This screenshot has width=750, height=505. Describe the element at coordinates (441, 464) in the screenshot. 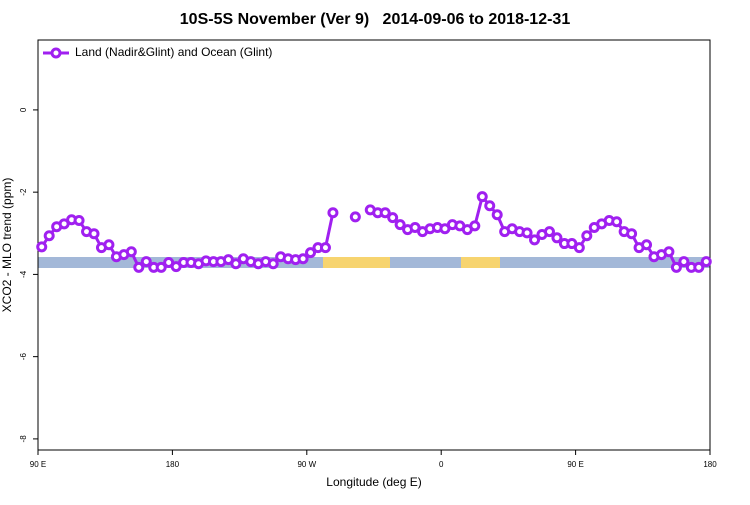

I see `x-tick-label: 0` at that location.